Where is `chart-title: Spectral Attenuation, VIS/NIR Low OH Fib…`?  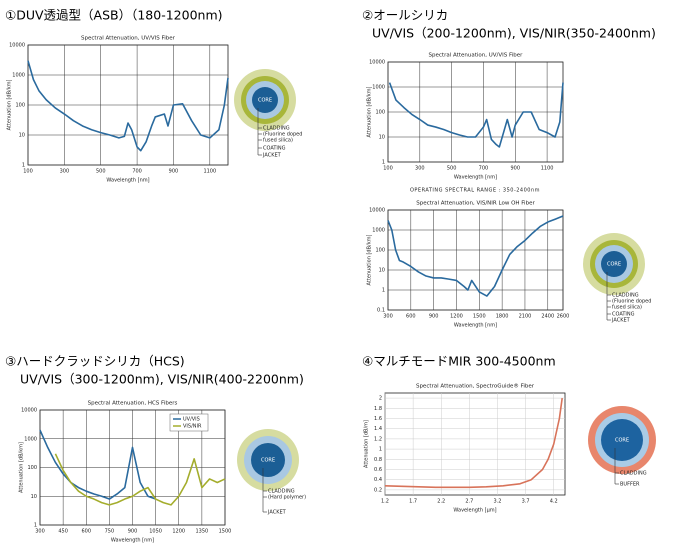
chart-title: Spectral Attenuation, VIS/NIR Low OH Fib… is located at coordinates (475, 204).